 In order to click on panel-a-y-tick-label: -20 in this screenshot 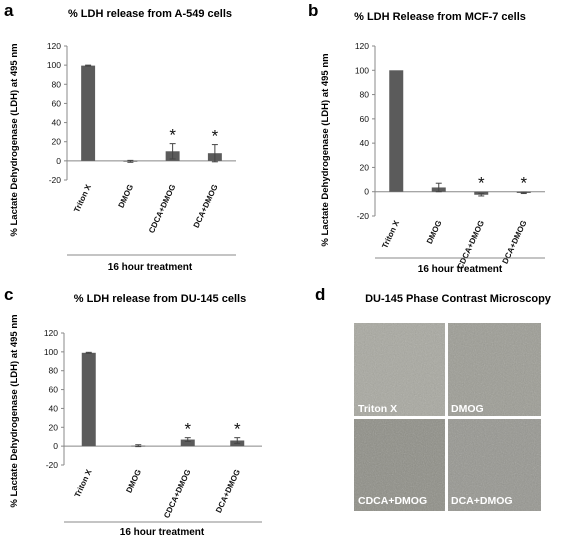, I will do `click(55, 180)`.